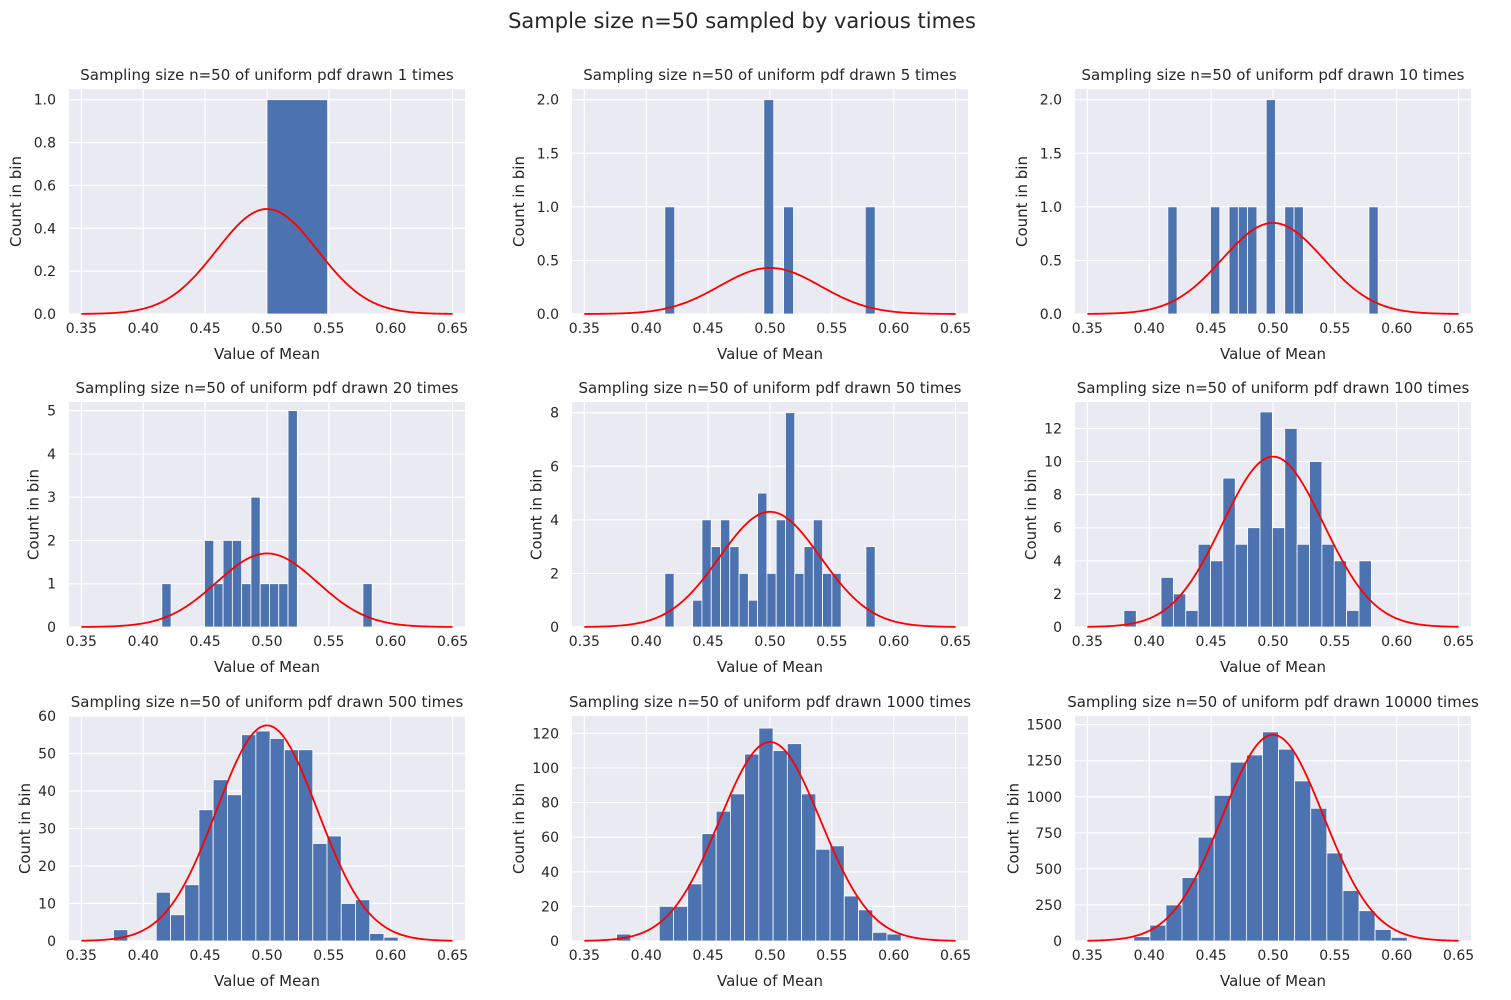  I want to click on y-tick-label: 0.5, so click(548, 261).